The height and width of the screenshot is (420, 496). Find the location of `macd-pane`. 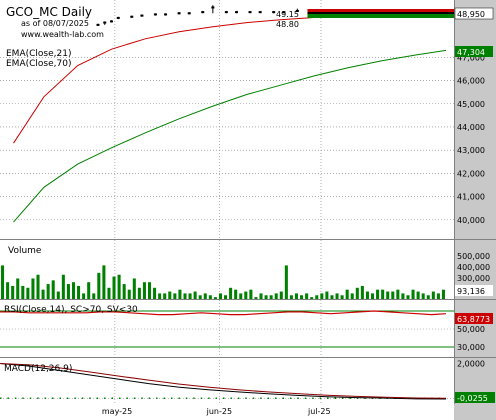

macd-pane is located at coordinates (223, 381).